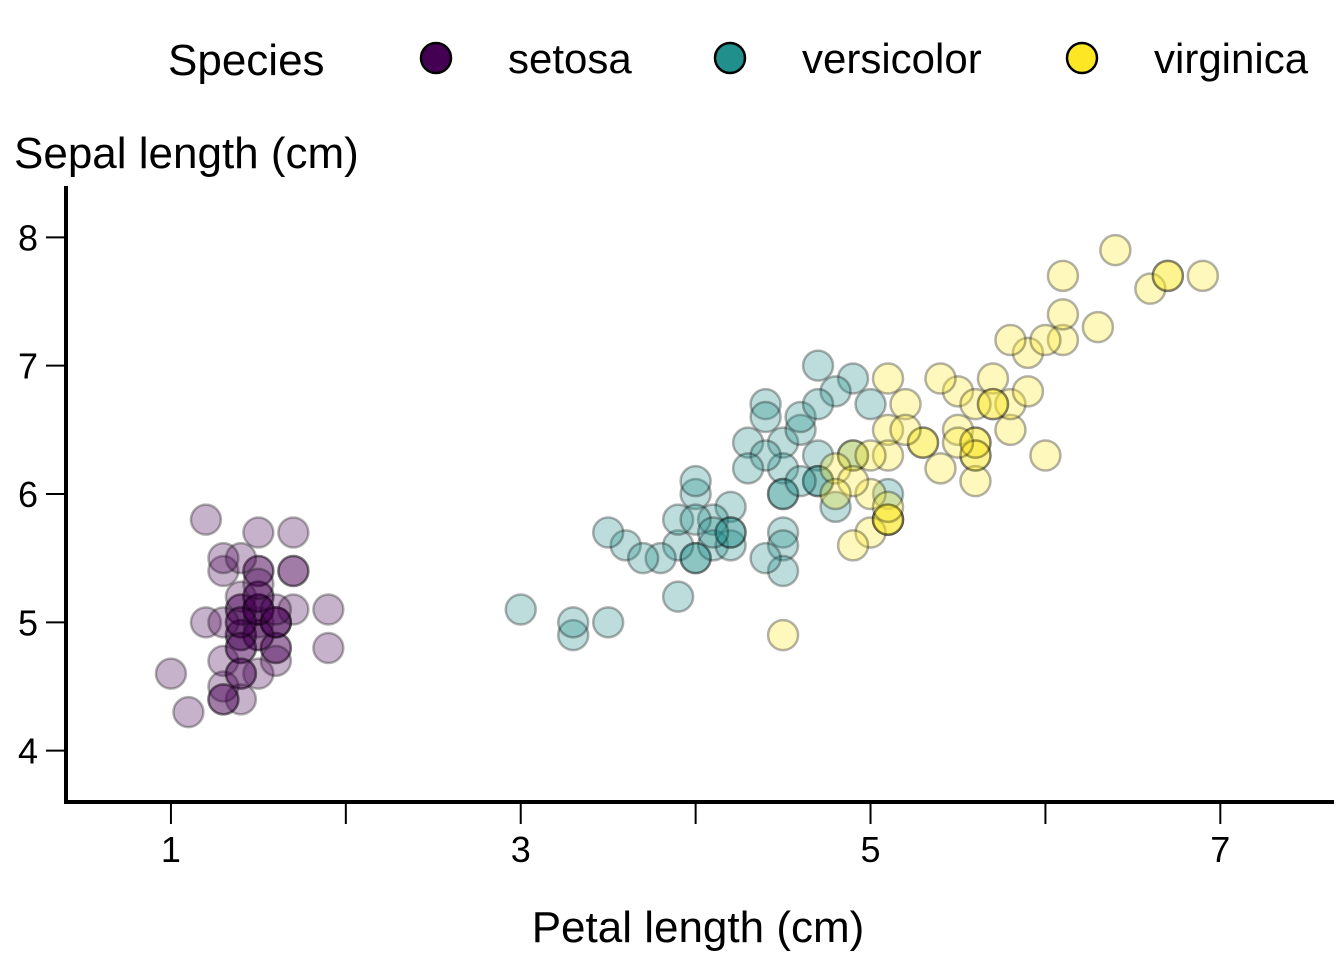  What do you see at coordinates (698, 927) in the screenshot?
I see `x-axis-title: Petal length (cm)` at bounding box center [698, 927].